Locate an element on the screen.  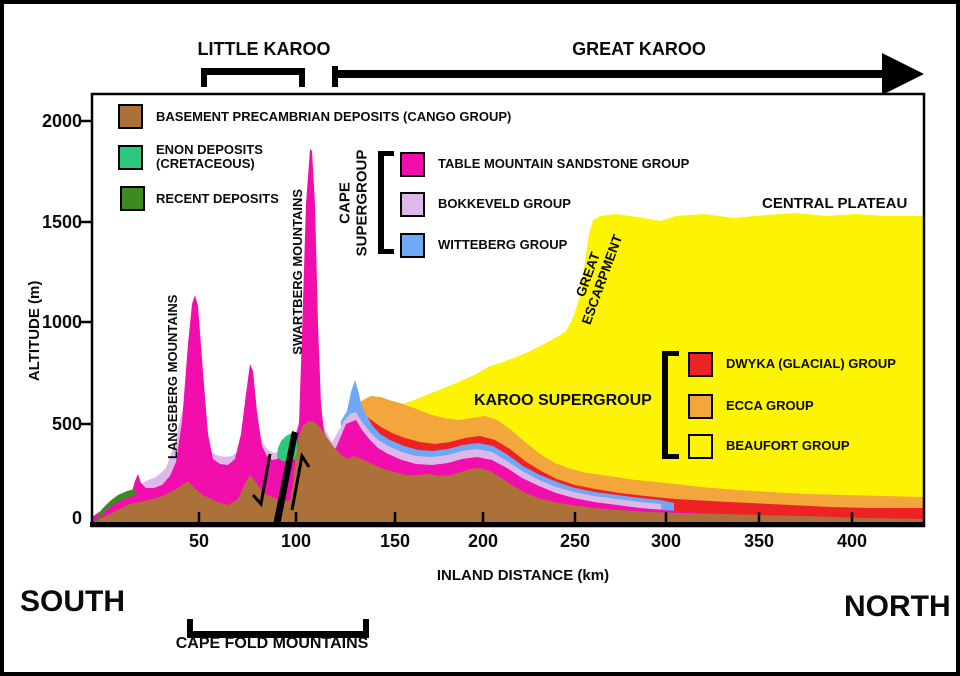
legend-swatch-recent is located at coordinates (132, 198).